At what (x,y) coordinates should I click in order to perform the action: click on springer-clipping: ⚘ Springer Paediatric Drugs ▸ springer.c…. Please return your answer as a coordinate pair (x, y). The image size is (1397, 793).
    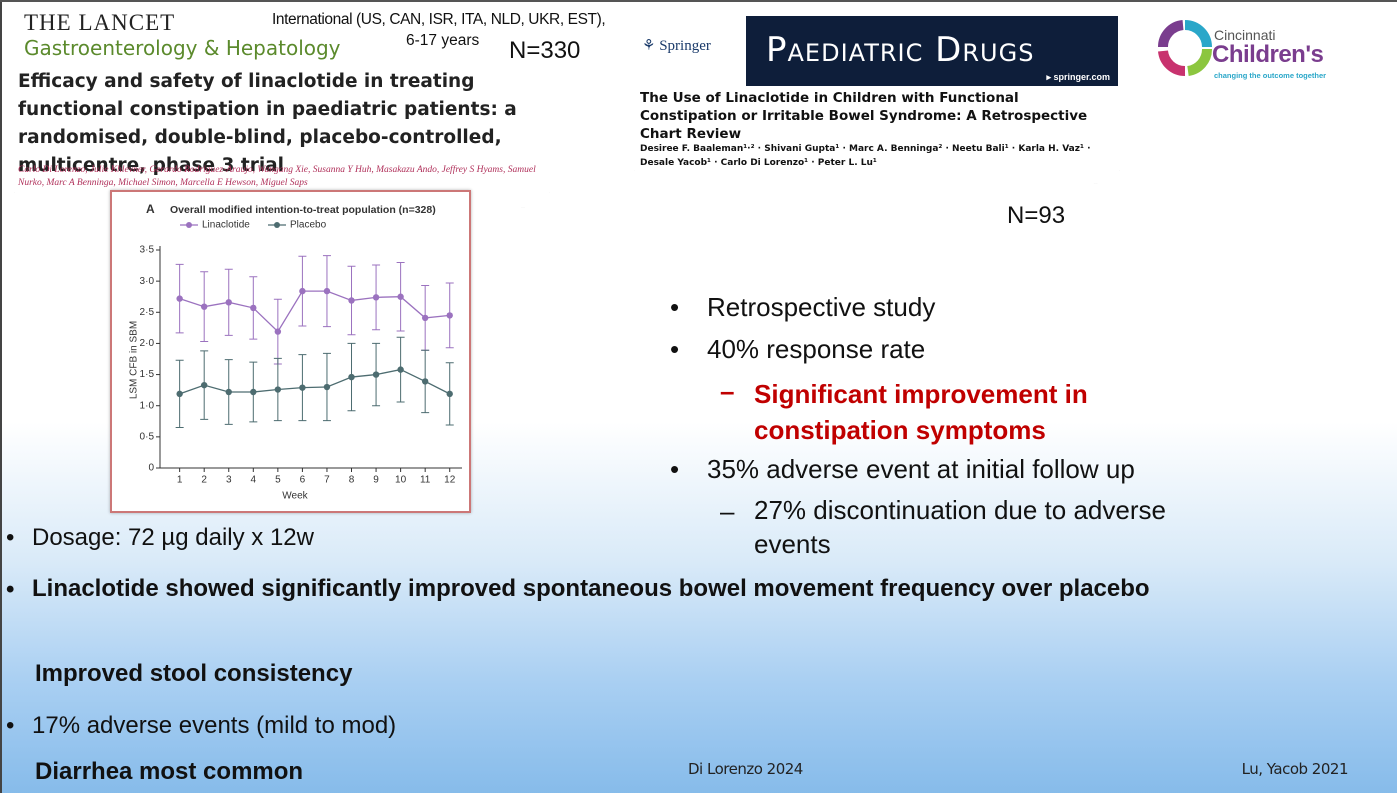
    Looking at the image, I should click on (877, 99).